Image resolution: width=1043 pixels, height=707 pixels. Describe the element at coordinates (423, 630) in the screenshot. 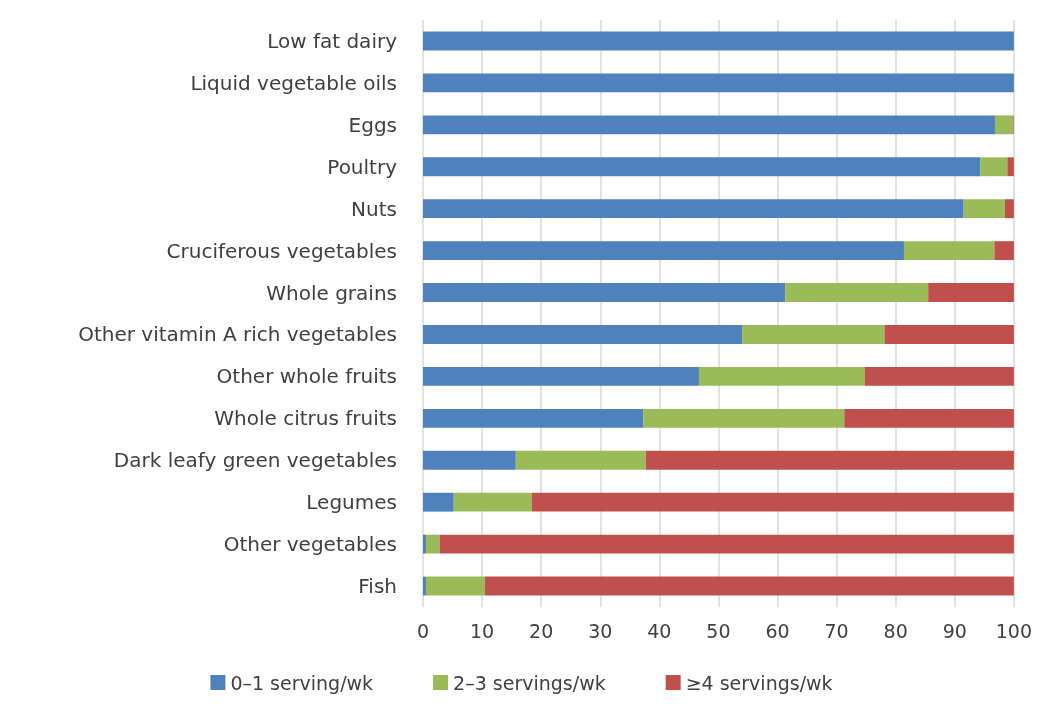

I see `x-tick-label: 0` at that location.